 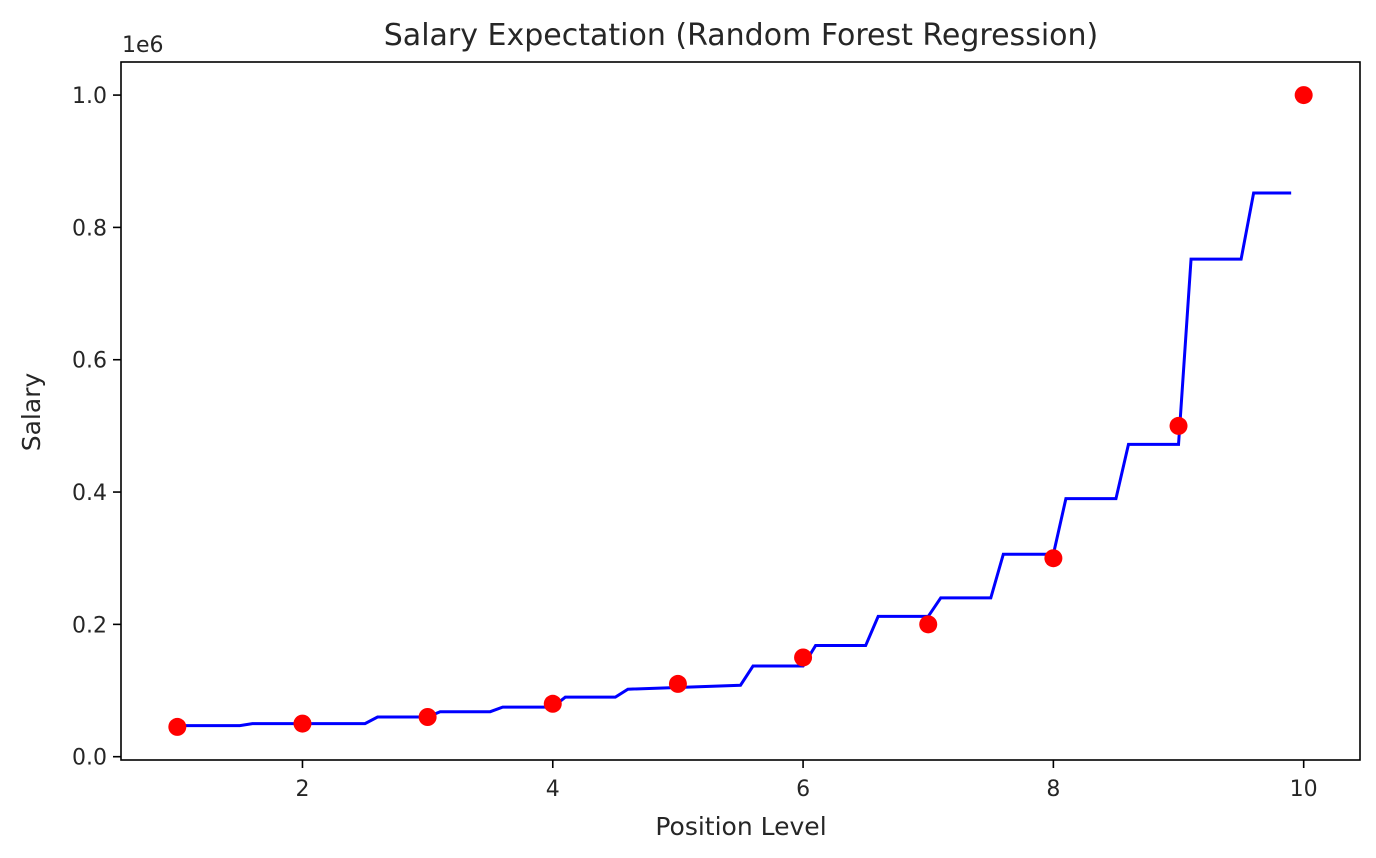 What do you see at coordinates (553, 789) in the screenshot?
I see `x-tick-label: 4` at bounding box center [553, 789].